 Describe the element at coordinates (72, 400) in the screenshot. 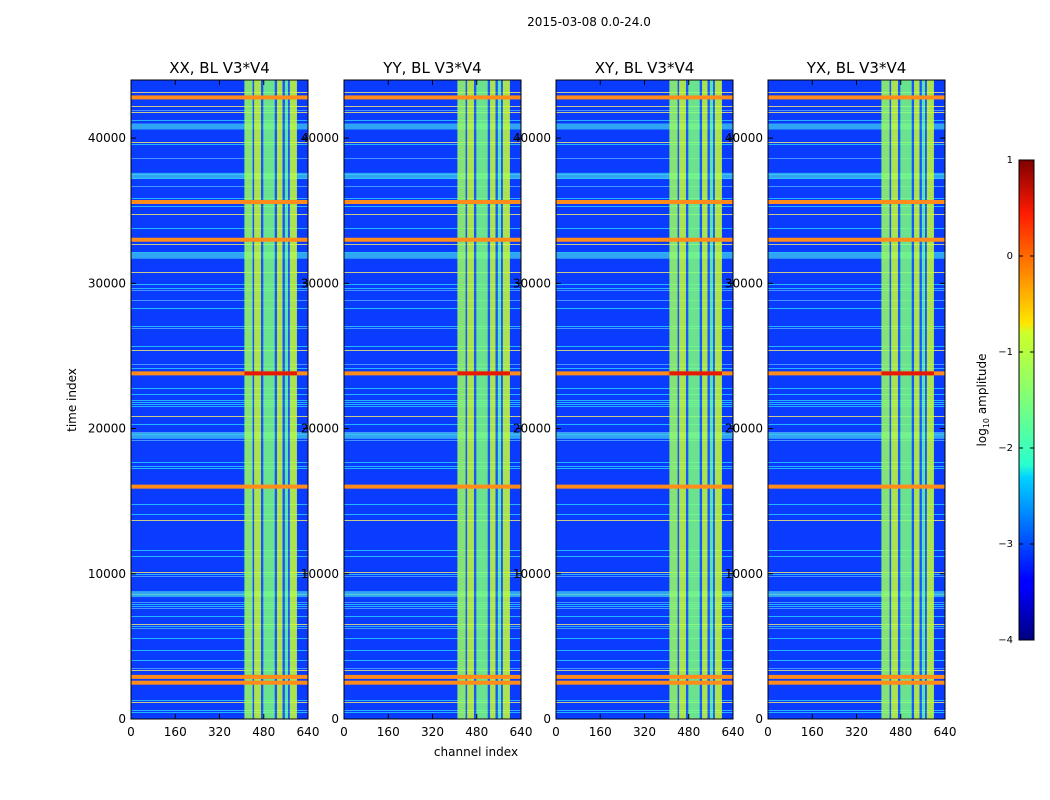

I see `y-axis-label: time index` at that location.